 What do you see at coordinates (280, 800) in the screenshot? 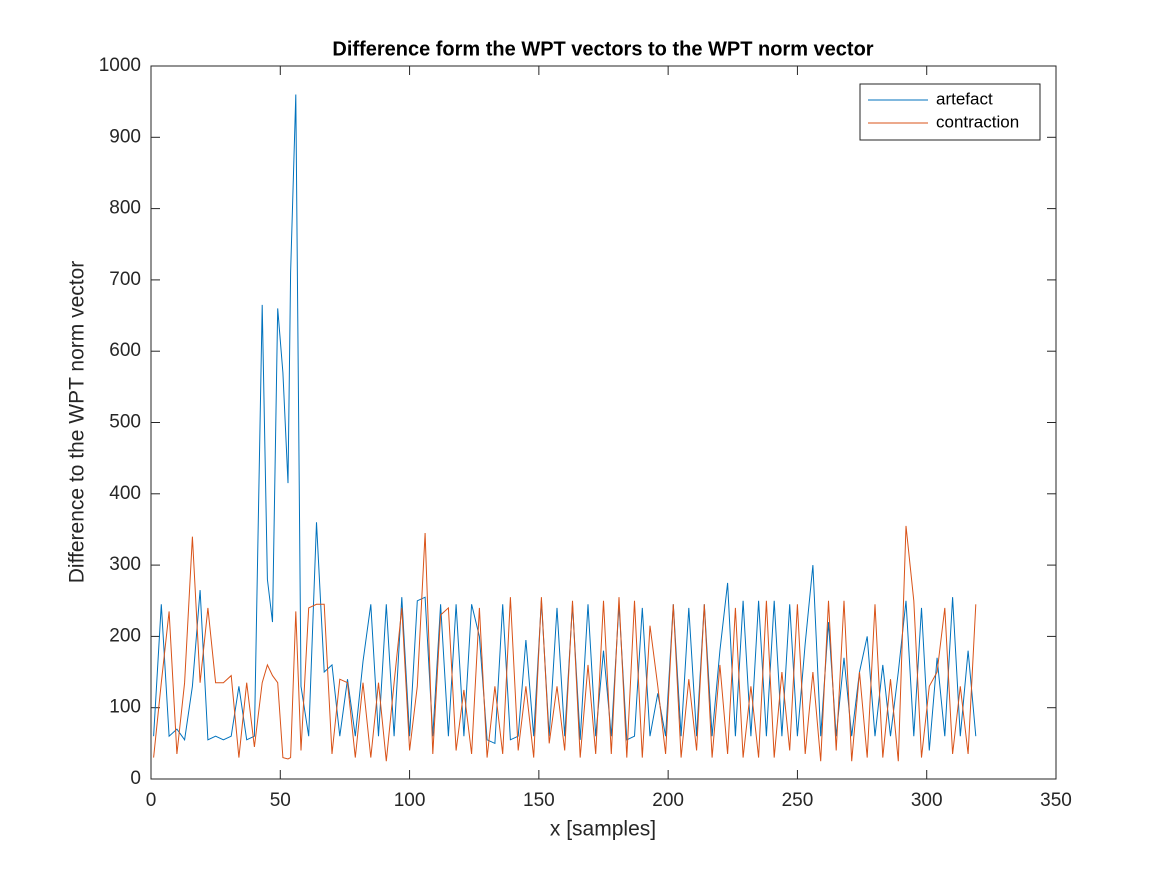
I see `x-tick-label: 50` at bounding box center [280, 800].